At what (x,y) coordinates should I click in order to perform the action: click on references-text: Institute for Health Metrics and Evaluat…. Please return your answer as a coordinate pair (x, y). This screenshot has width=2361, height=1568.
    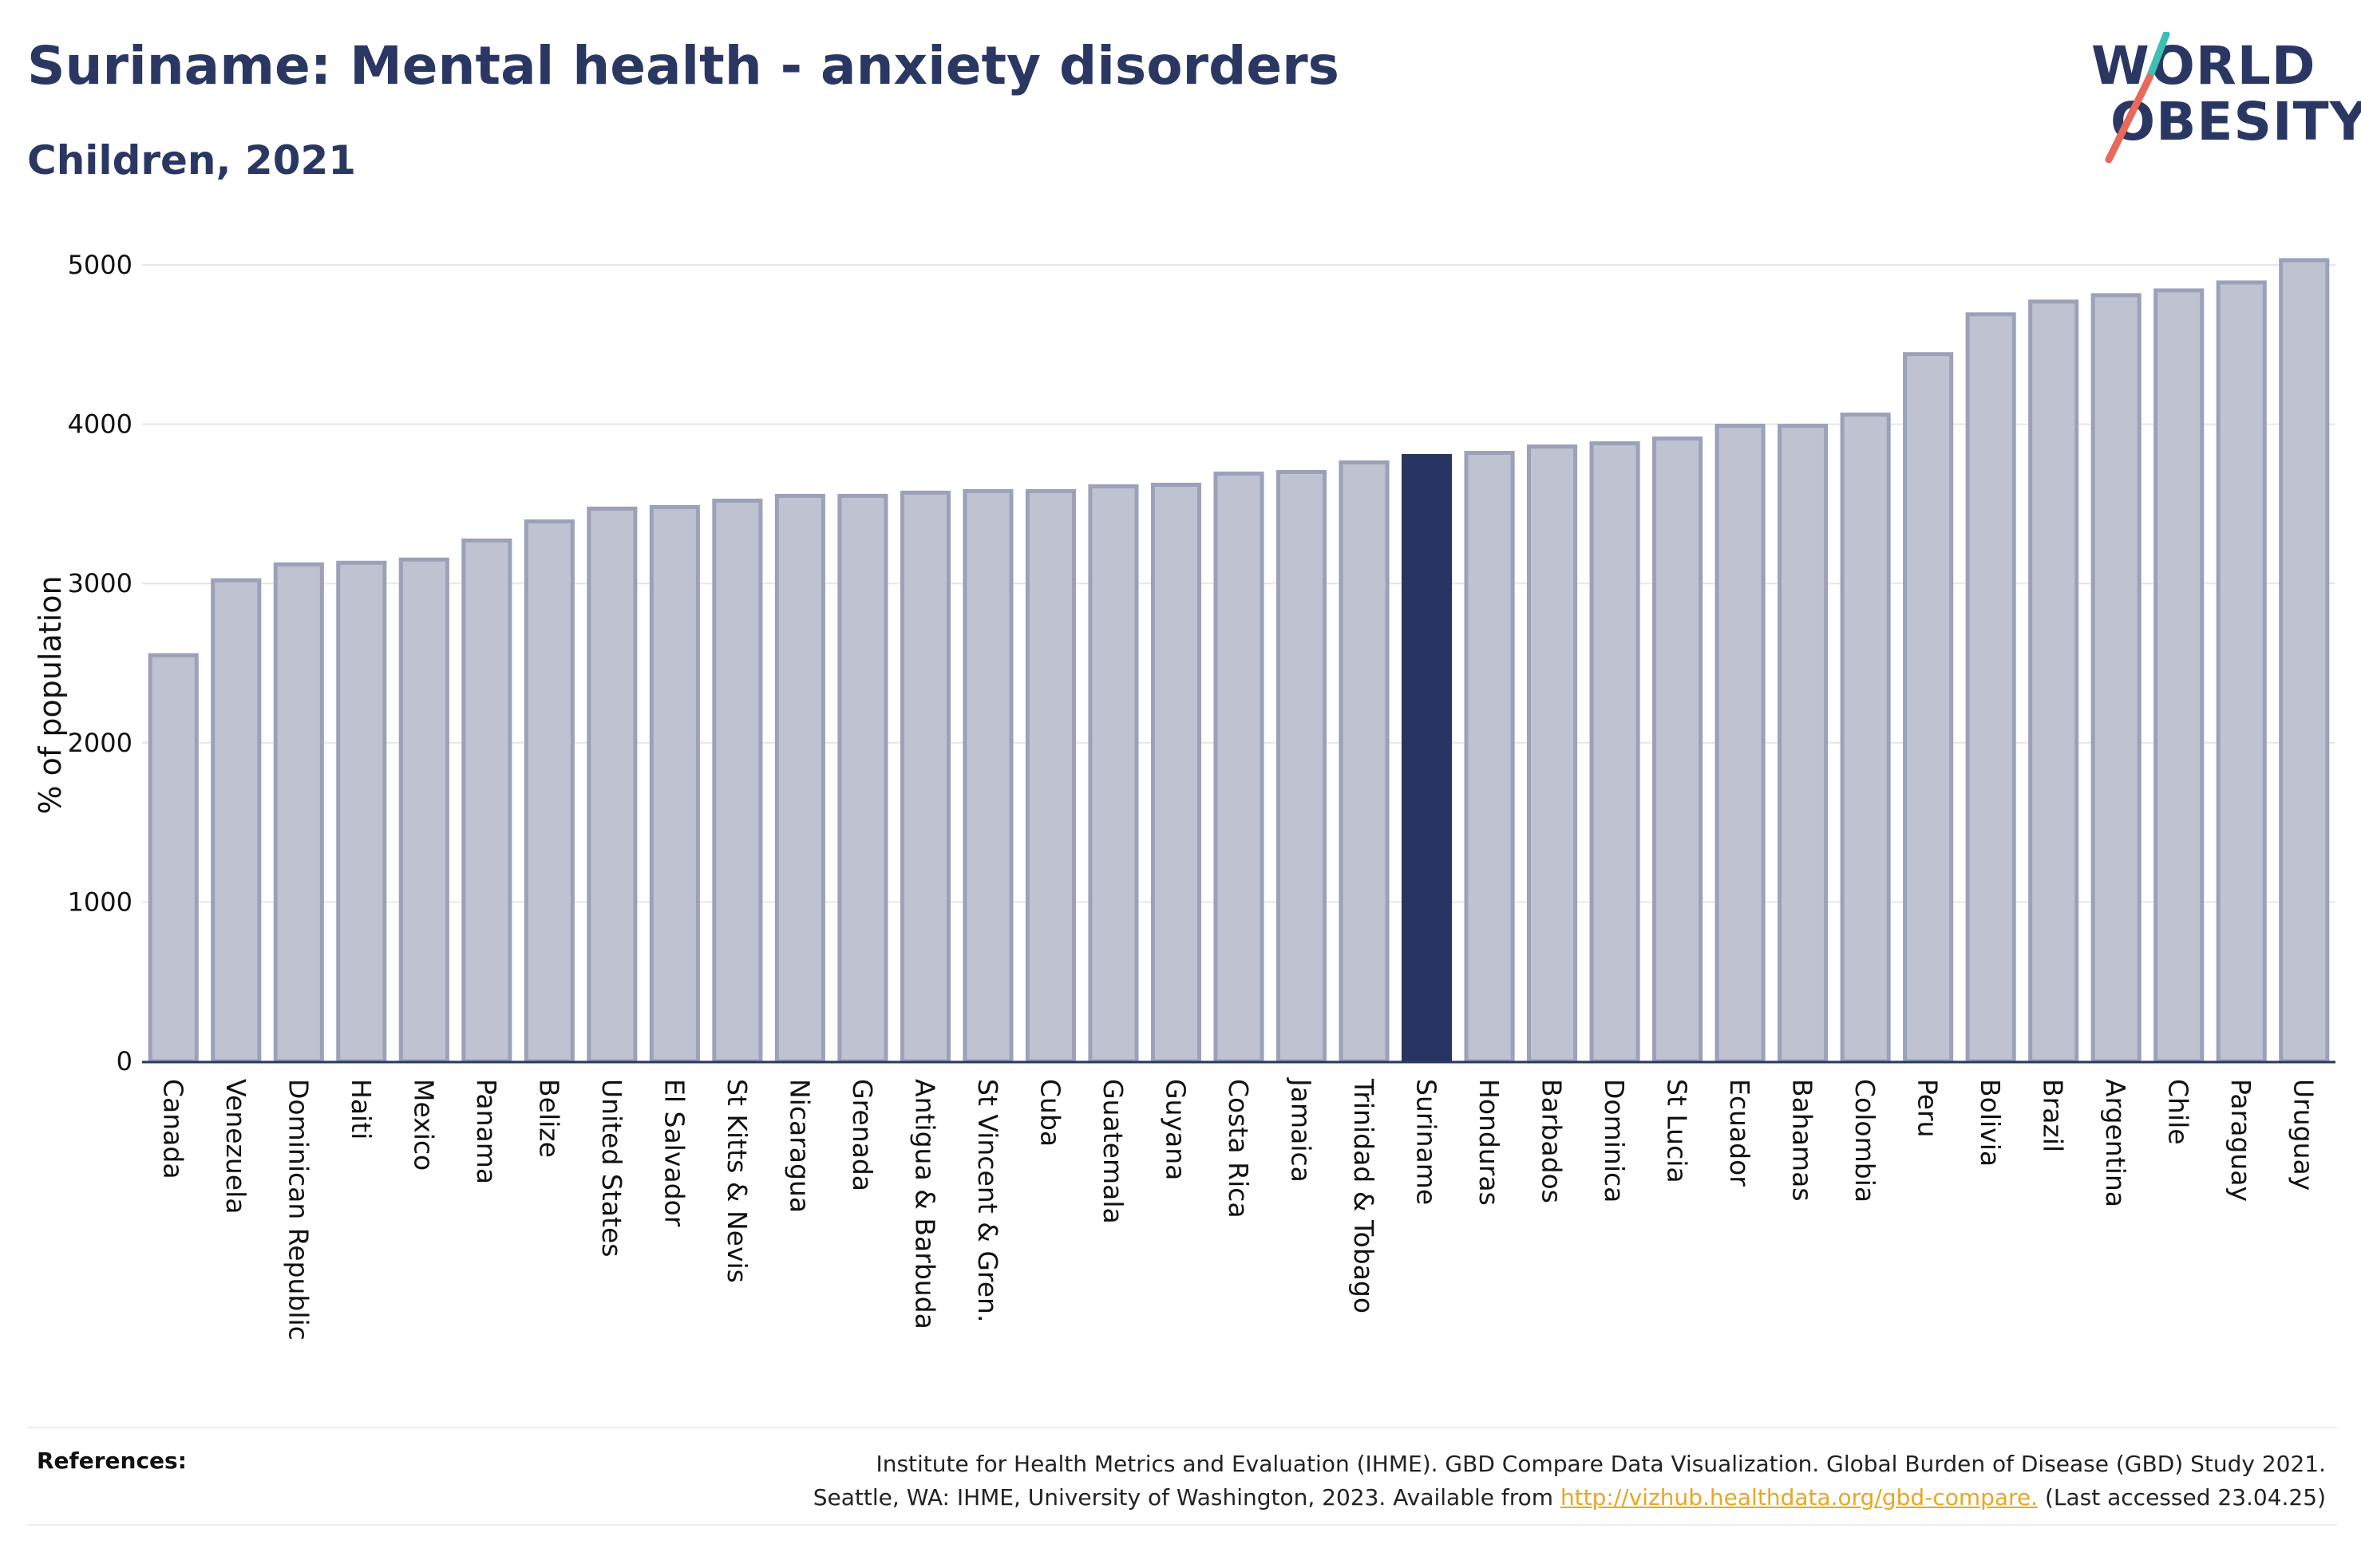
    Looking at the image, I should click on (1569, 1481).